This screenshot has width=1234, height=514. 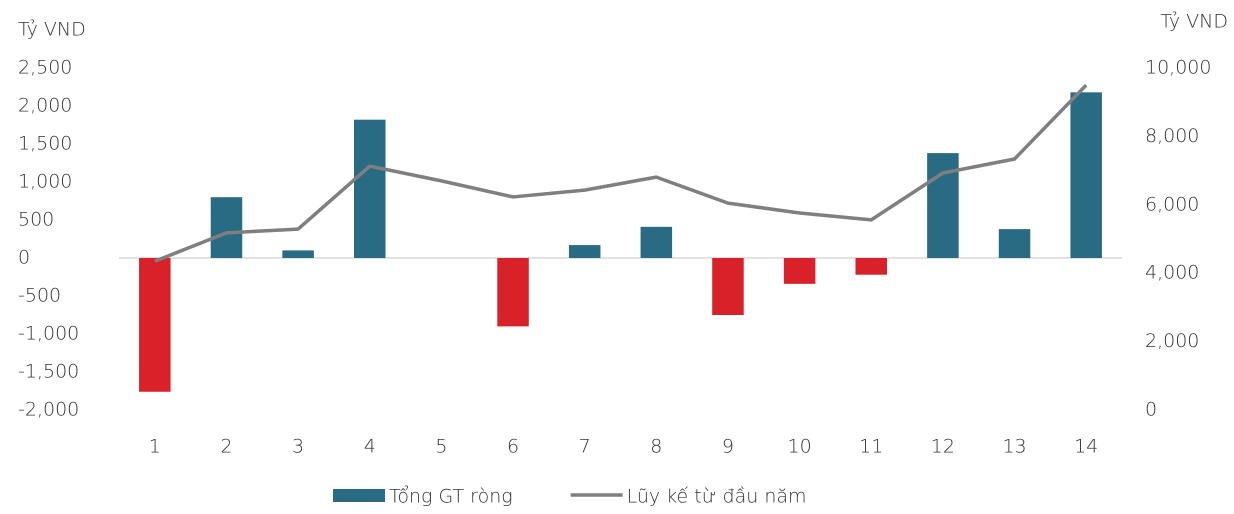 What do you see at coordinates (39, 296) in the screenshot?
I see `y-tick-label: -500` at bounding box center [39, 296].